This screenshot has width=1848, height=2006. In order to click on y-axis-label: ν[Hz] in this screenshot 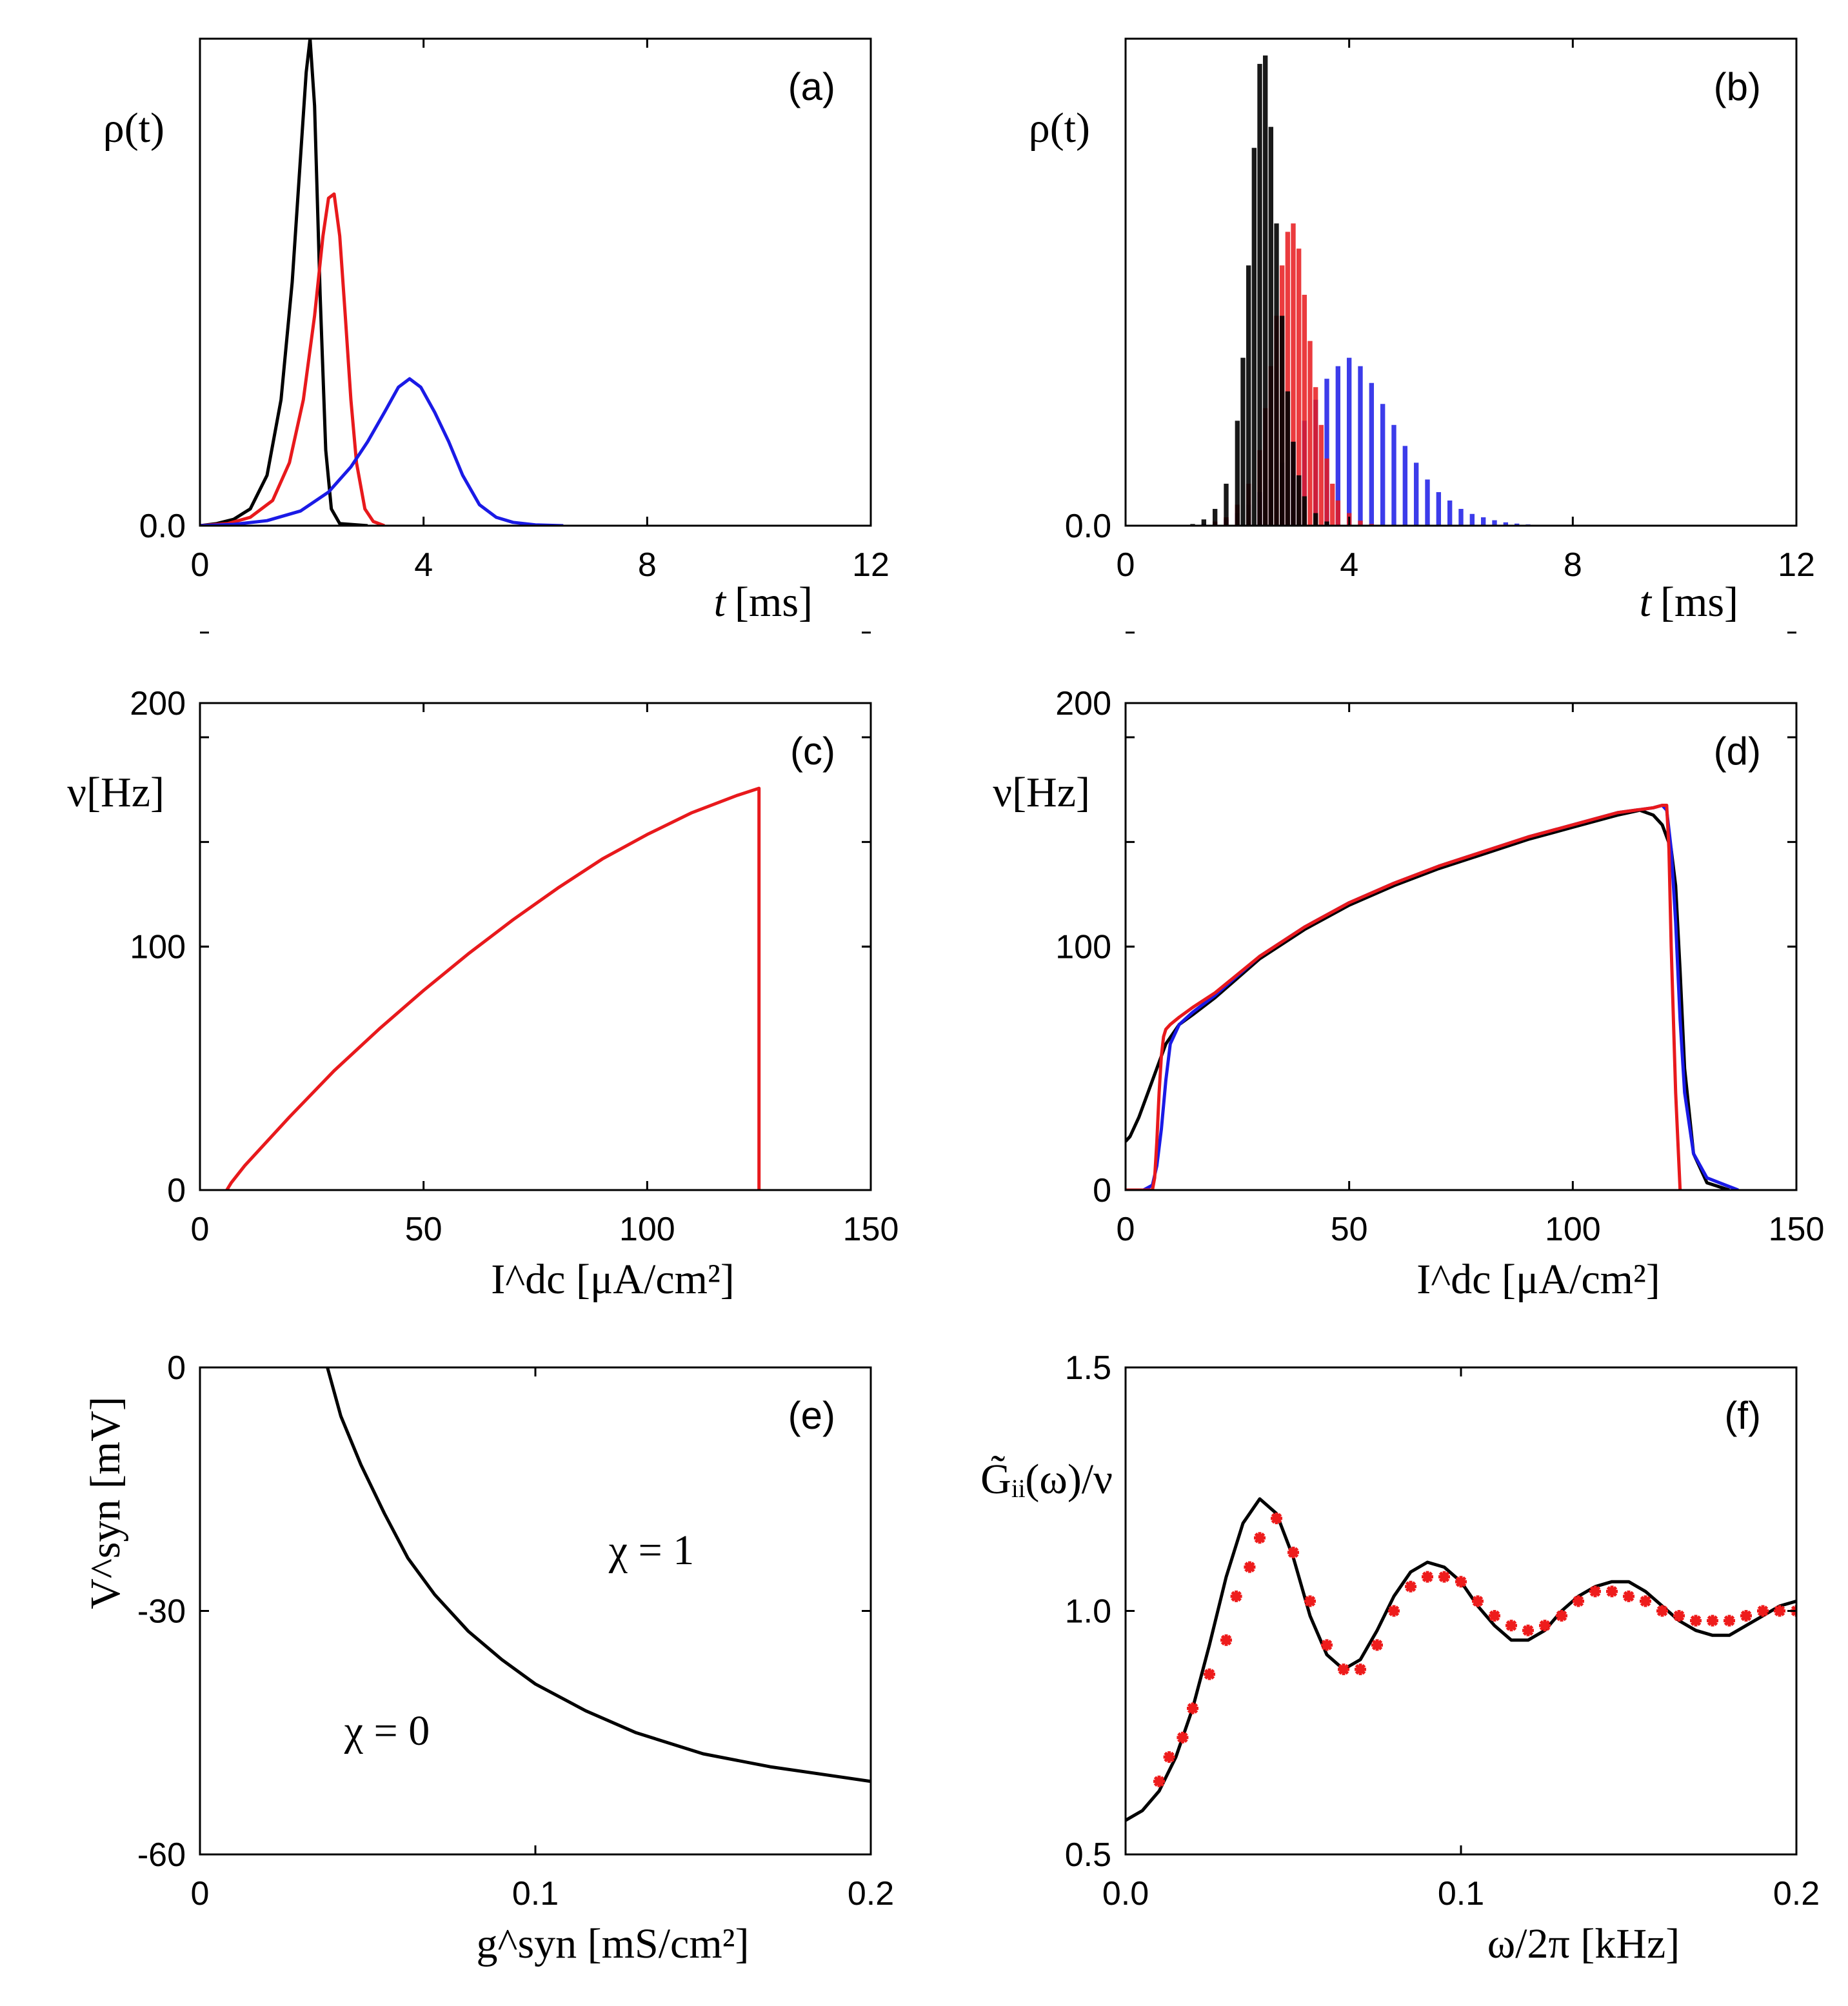, I will do `click(115, 792)`.